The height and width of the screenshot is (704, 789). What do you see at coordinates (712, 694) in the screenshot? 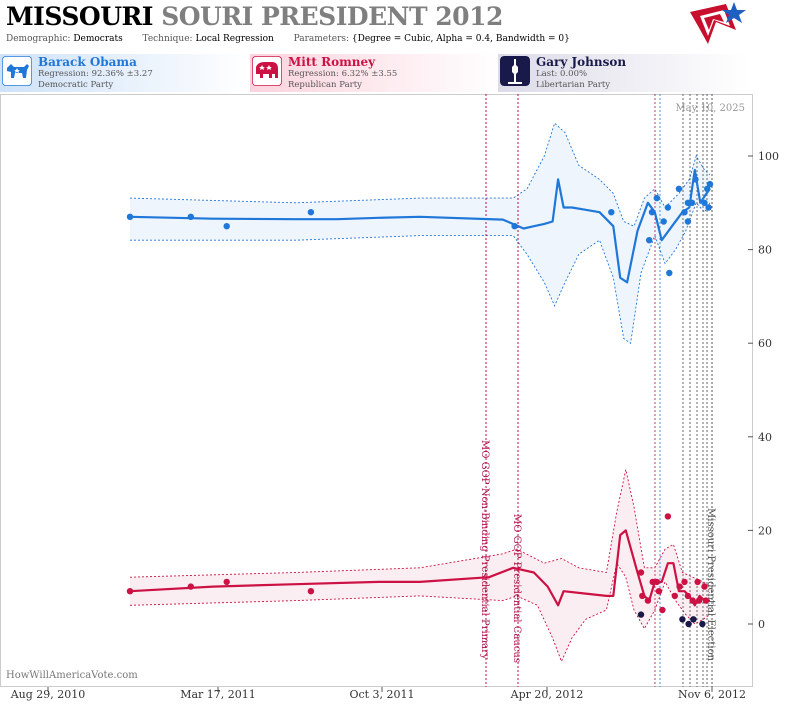
I see `x-tick-label: Nov 6, 2012` at bounding box center [712, 694].